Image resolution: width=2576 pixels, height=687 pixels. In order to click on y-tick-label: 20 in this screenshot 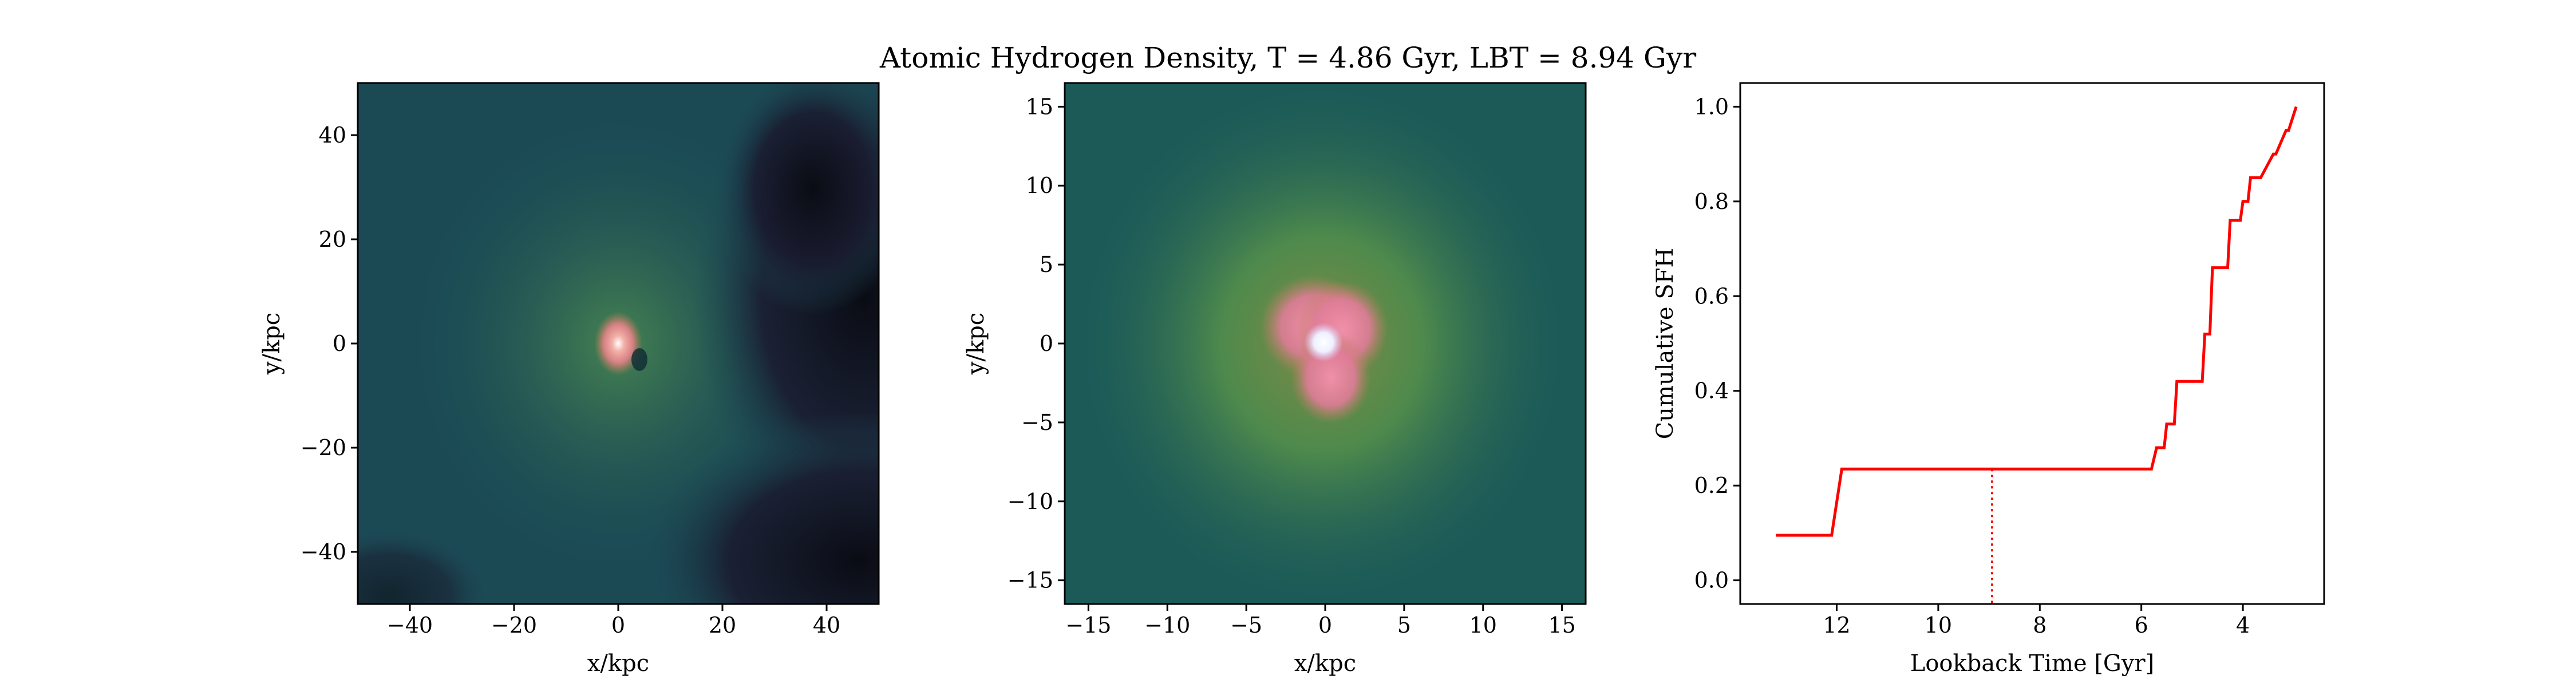, I will do `click(332, 240)`.